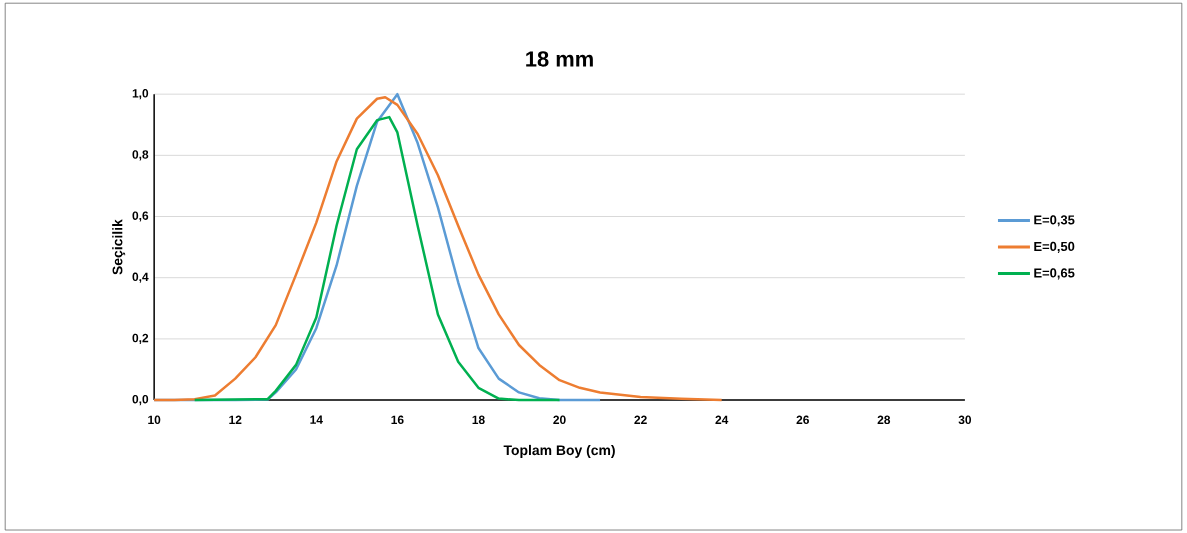  Describe the element at coordinates (559, 451) in the screenshot. I see `x-axis-title: Toplam Boy (cm)` at that location.